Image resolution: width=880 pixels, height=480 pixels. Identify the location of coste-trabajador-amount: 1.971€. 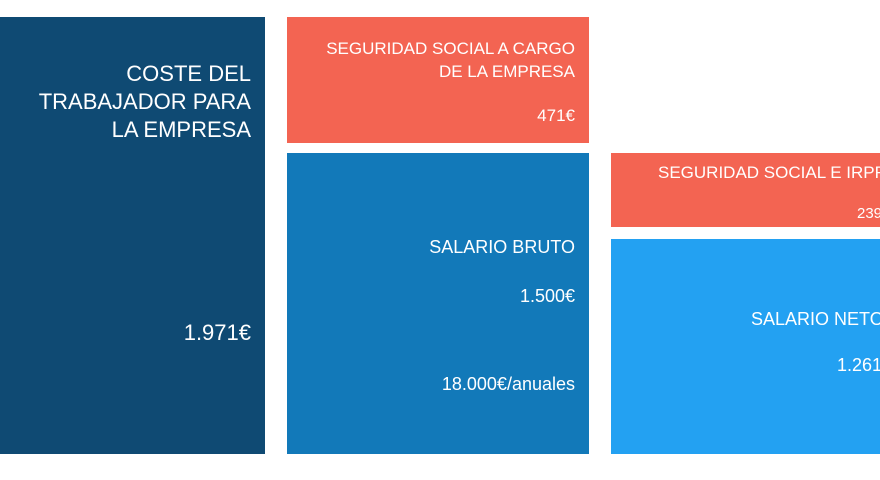
(217, 332).